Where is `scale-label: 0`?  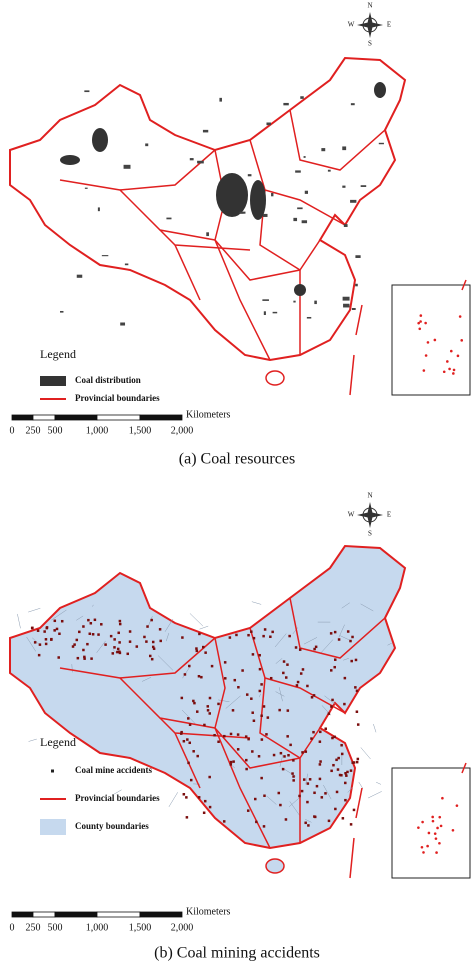
scale-label: 0 is located at coordinates (12, 927).